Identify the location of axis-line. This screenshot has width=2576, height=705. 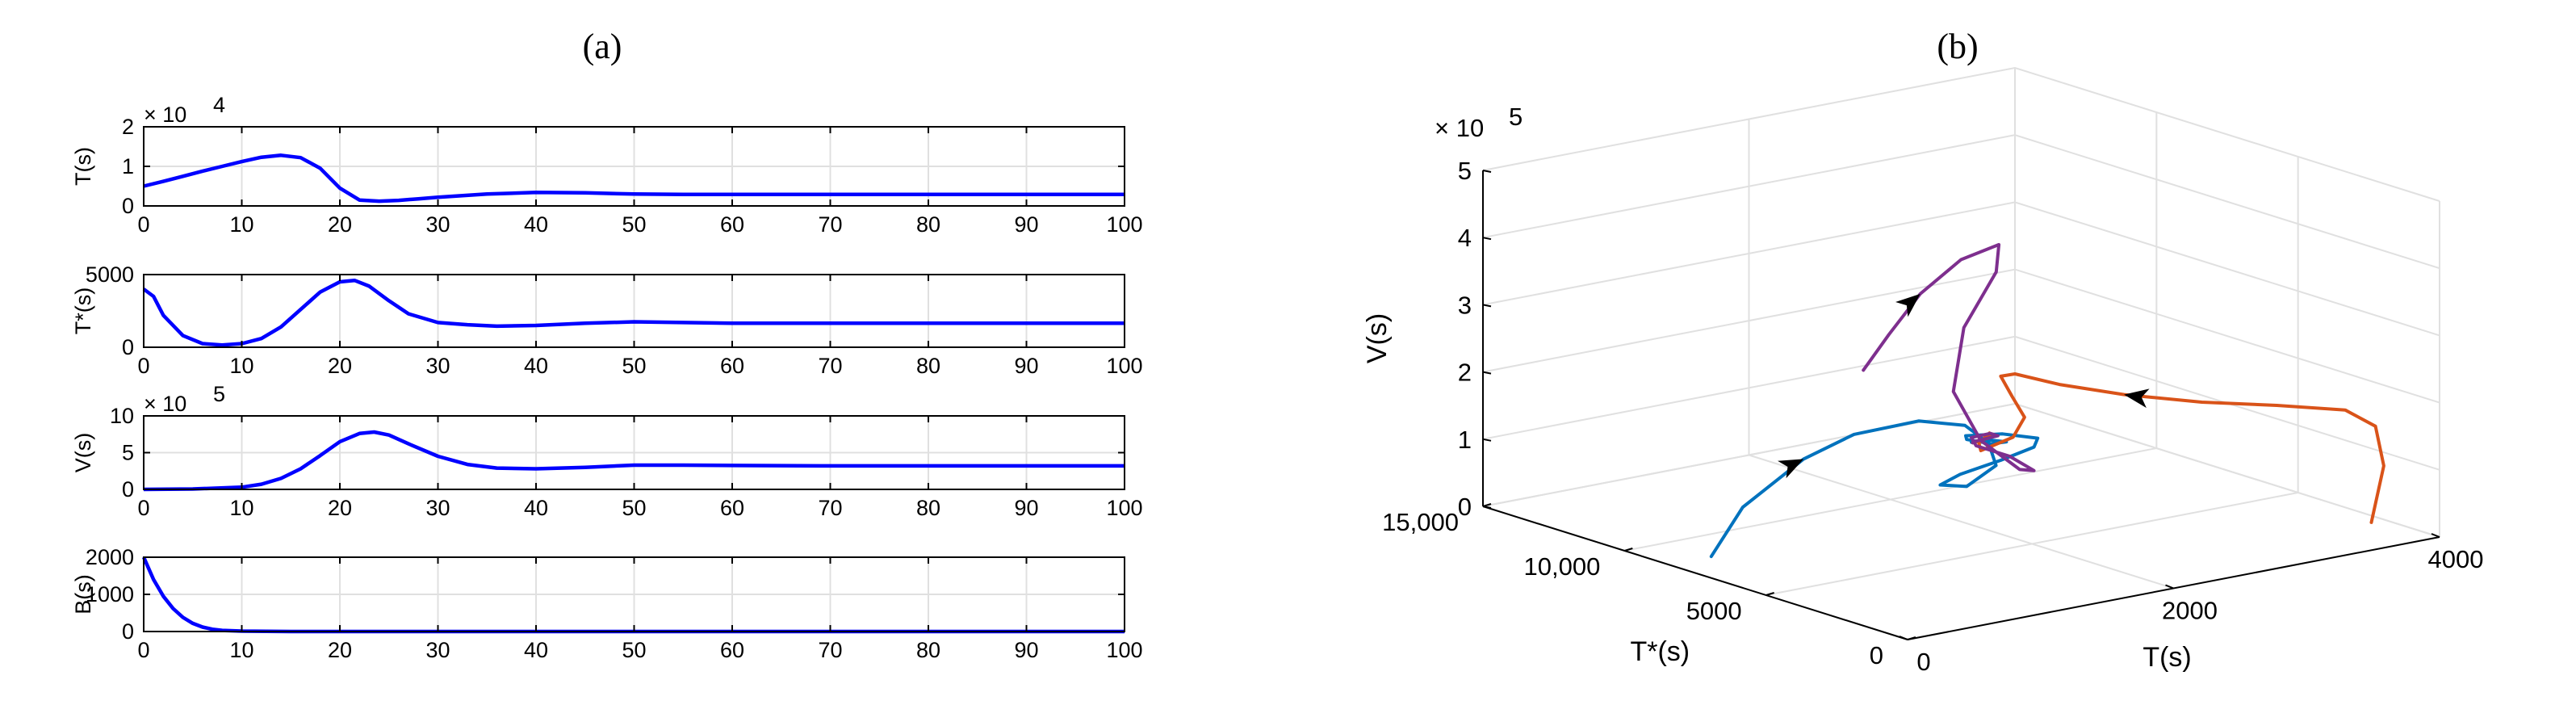
(1695, 573).